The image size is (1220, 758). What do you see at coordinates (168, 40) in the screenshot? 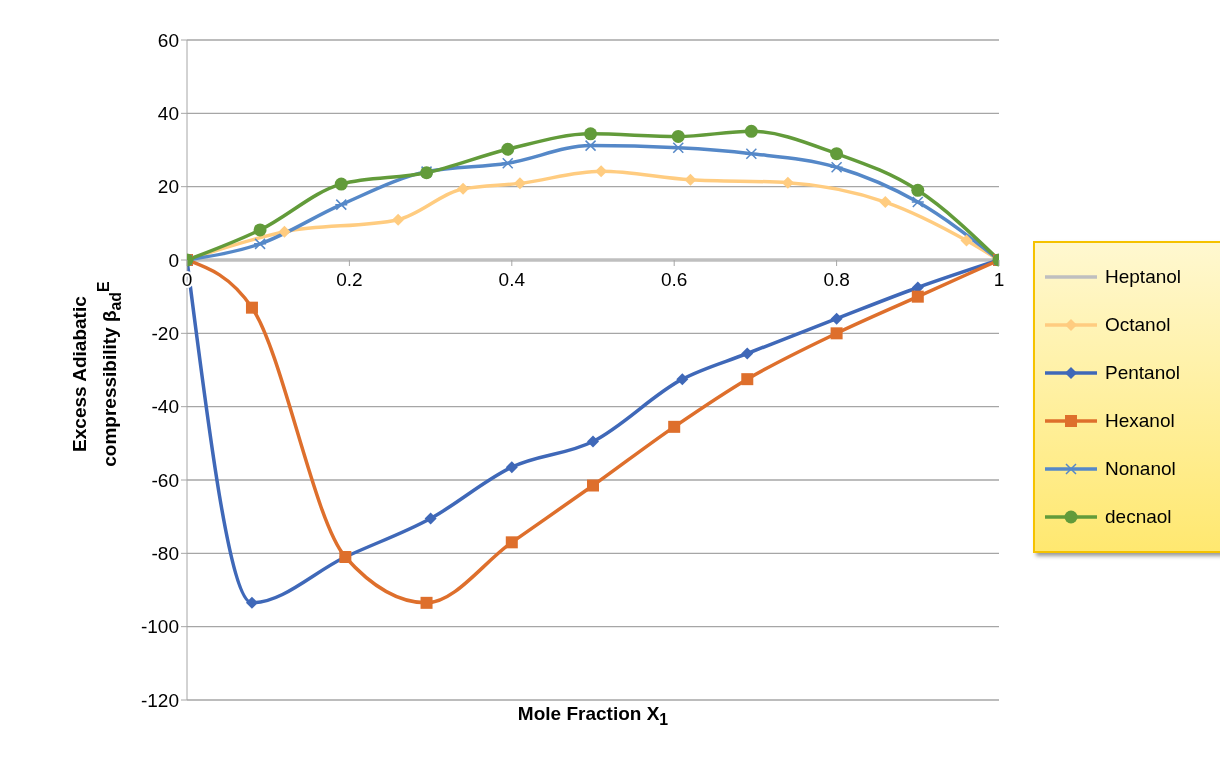
I see `y-tick-label: 60` at bounding box center [168, 40].